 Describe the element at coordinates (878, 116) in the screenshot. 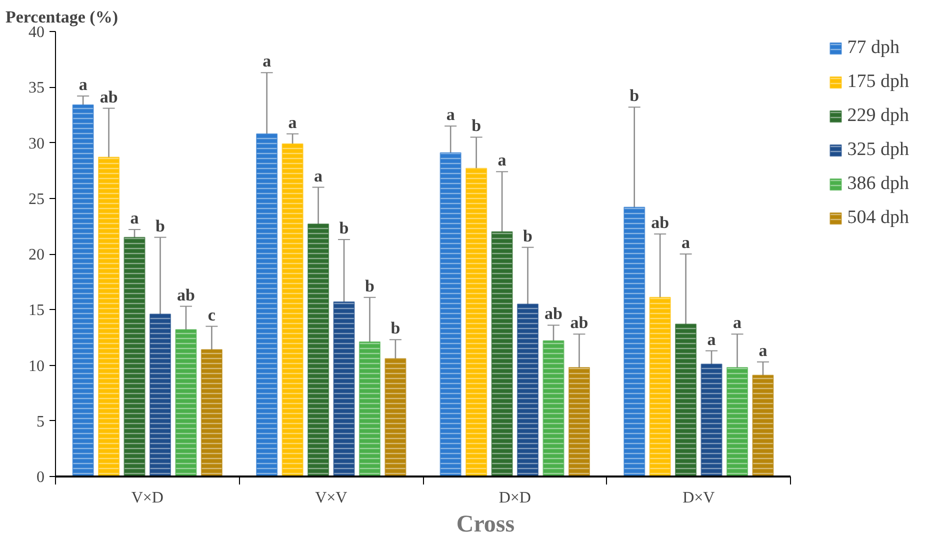

I see `legend-label: 229 dph` at that location.